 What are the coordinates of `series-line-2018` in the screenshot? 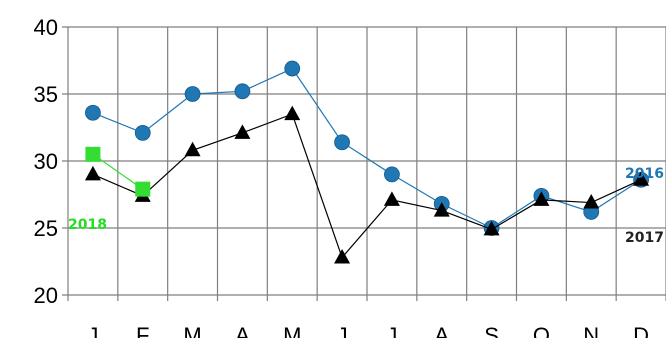 It's located at (118, 171).